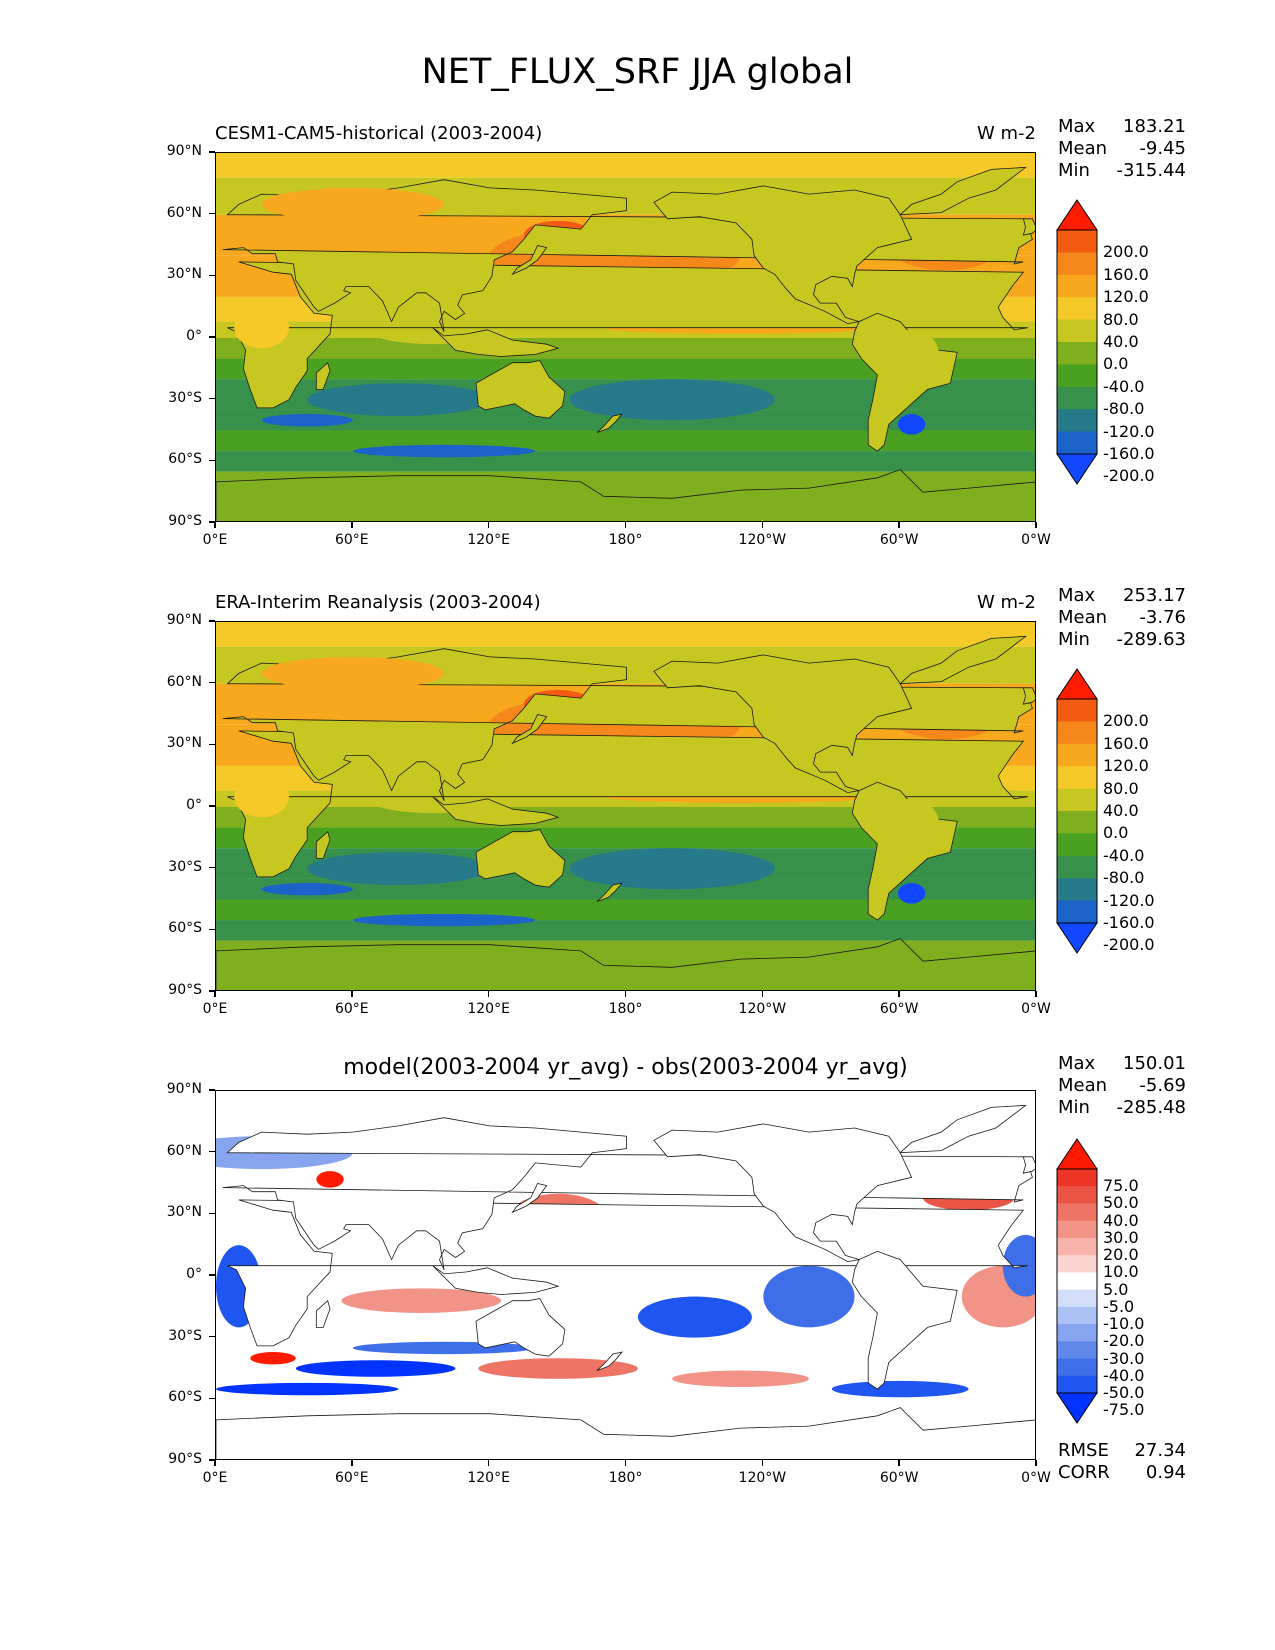  What do you see at coordinates (1129, 922) in the screenshot?
I see `colorbar-tick-label: -160.0` at bounding box center [1129, 922].